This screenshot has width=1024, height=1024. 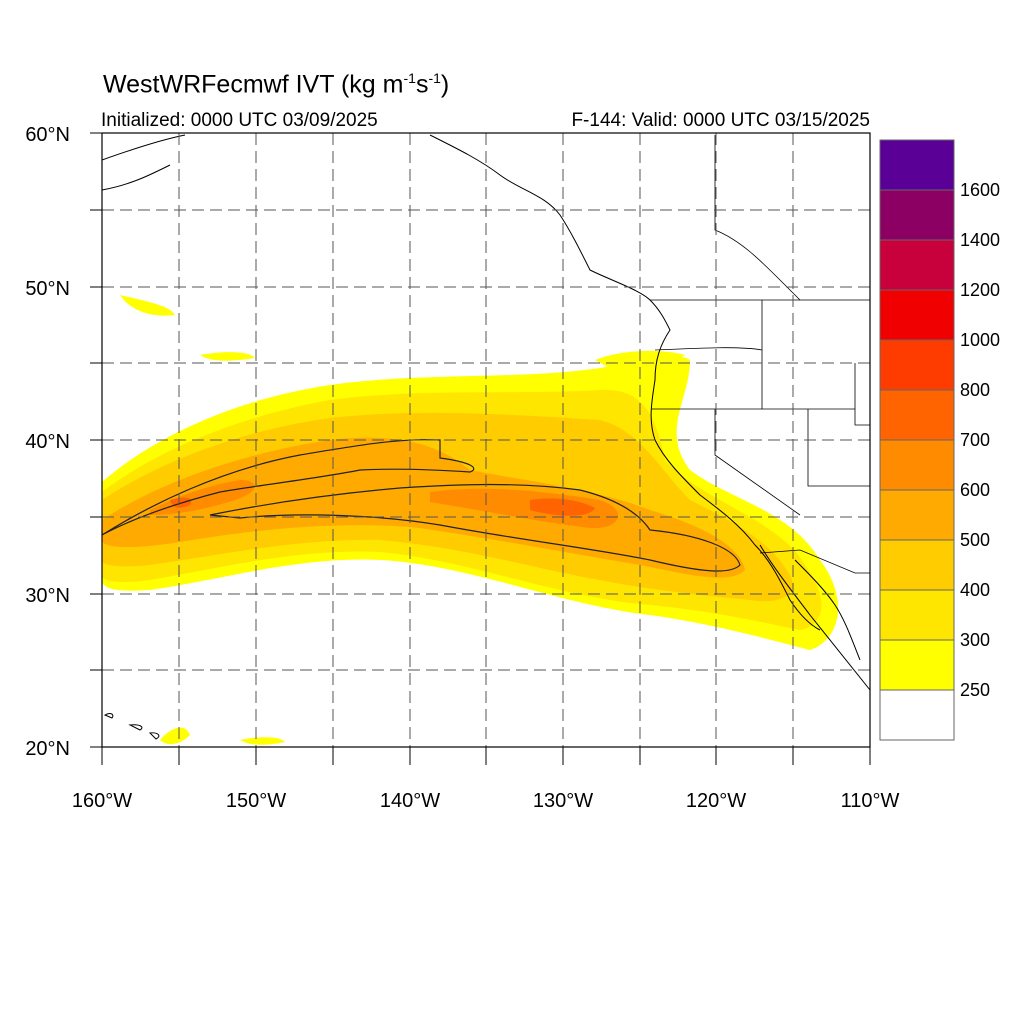 I want to click on colorbar-label: 1200, so click(x=980, y=290).